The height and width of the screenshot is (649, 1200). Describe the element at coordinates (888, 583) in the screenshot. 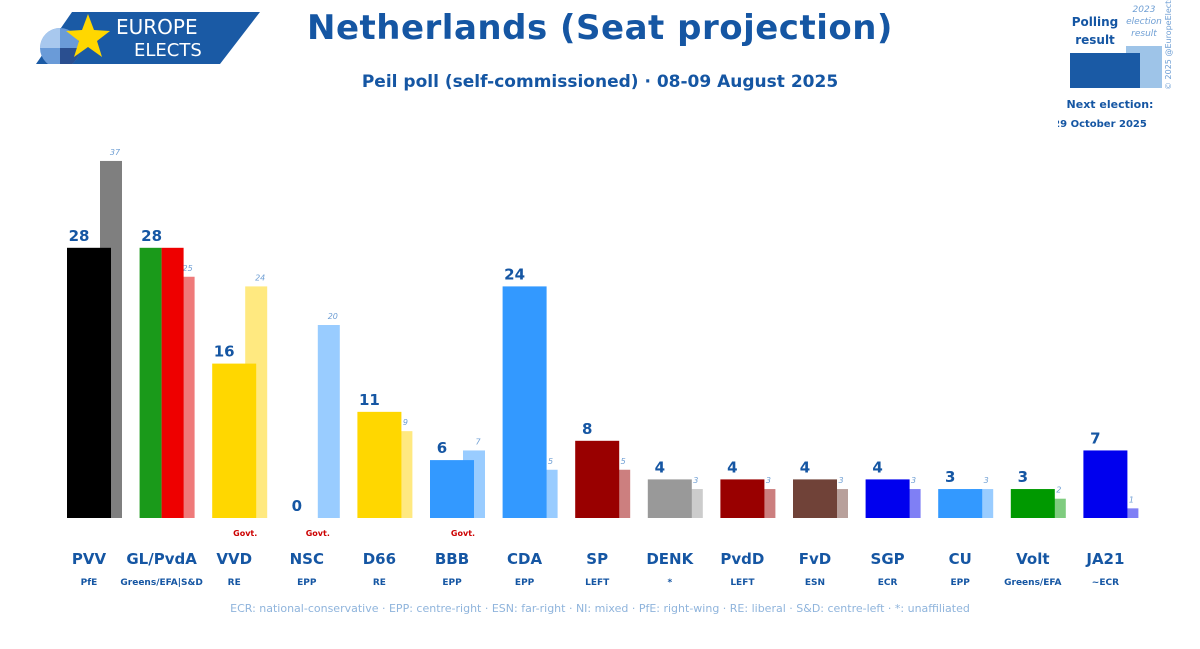

I see `party-group-sgp: ECR` at that location.